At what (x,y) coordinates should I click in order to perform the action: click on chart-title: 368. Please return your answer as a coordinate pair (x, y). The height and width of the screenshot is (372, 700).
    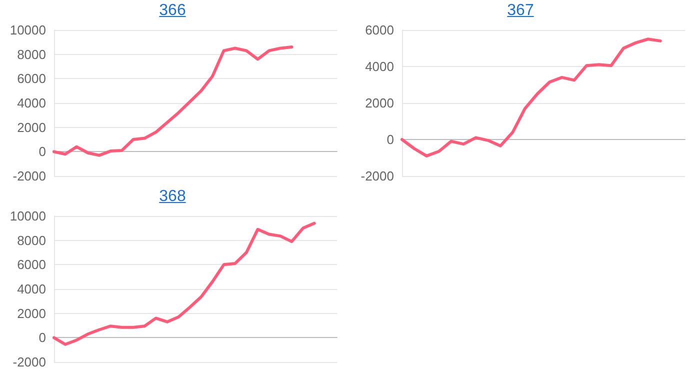
    Looking at the image, I should click on (172, 197).